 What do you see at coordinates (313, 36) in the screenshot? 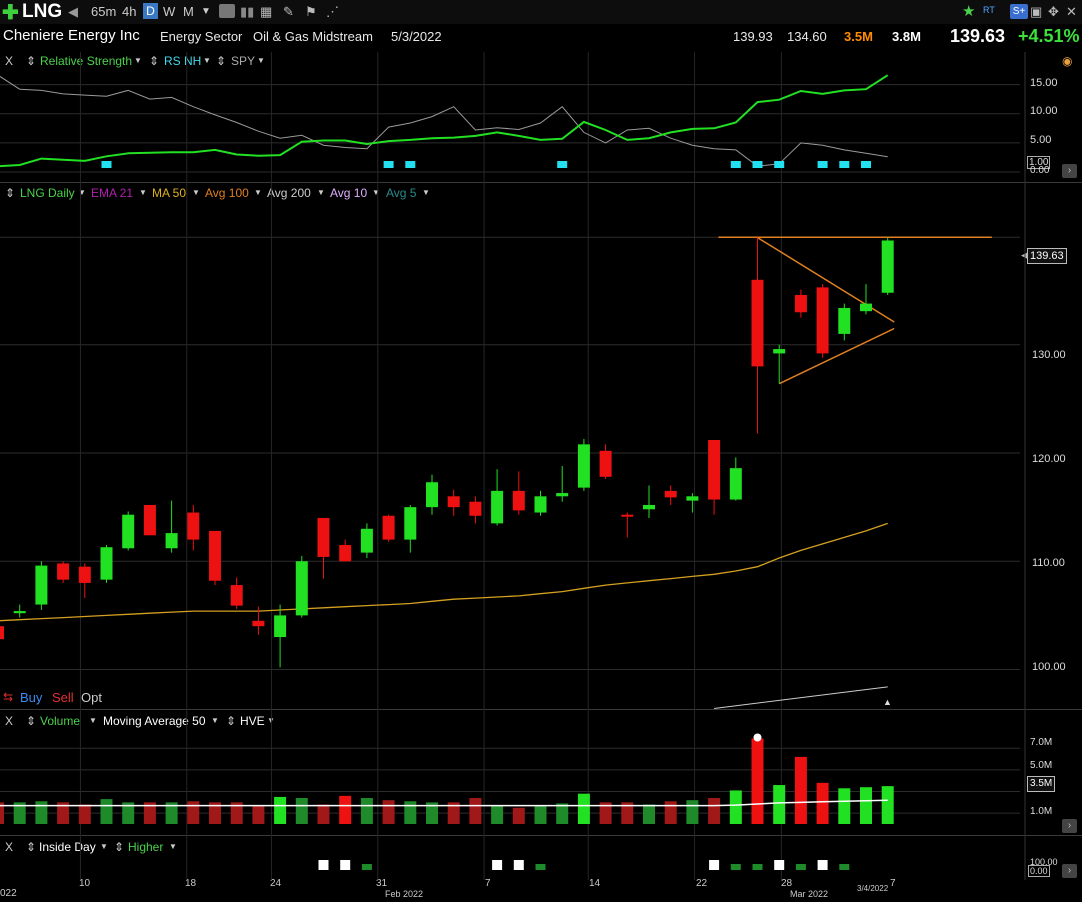
I see `industry-label: Oil & Gas Midstream` at bounding box center [313, 36].